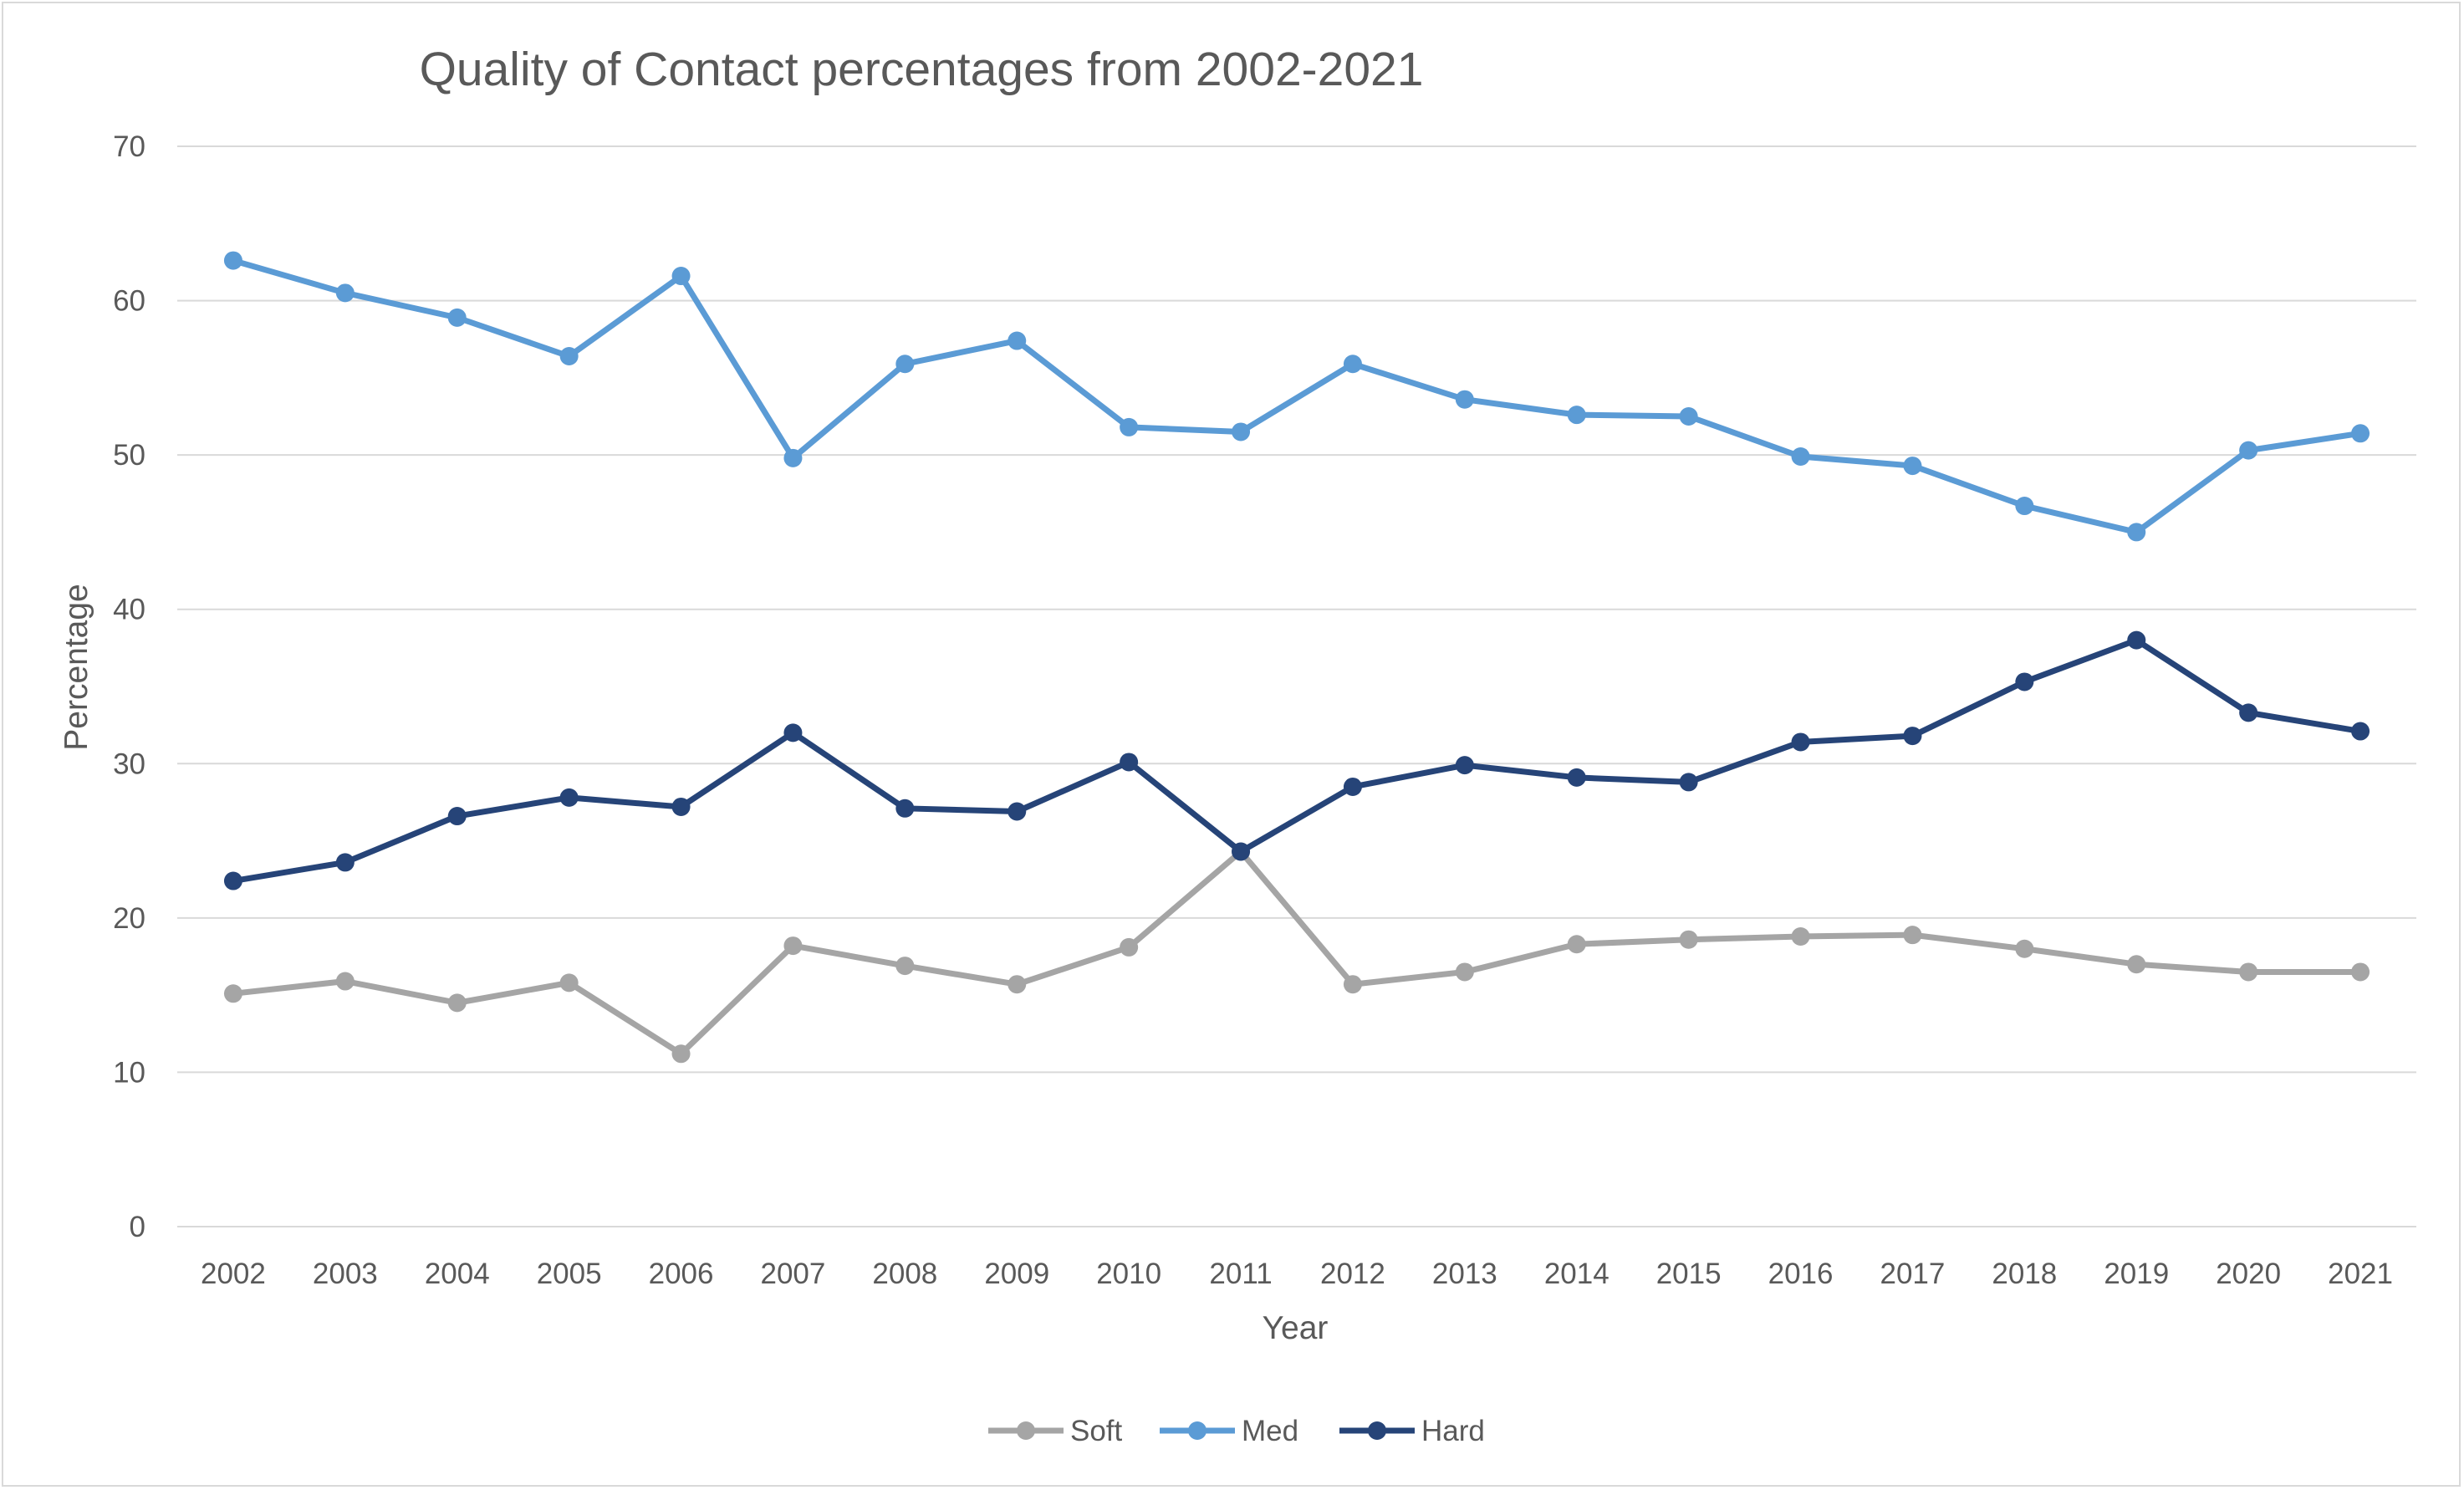 Image resolution: width=2464 pixels, height=1490 pixels. I want to click on x-tick-label: 2002, so click(233, 1274).